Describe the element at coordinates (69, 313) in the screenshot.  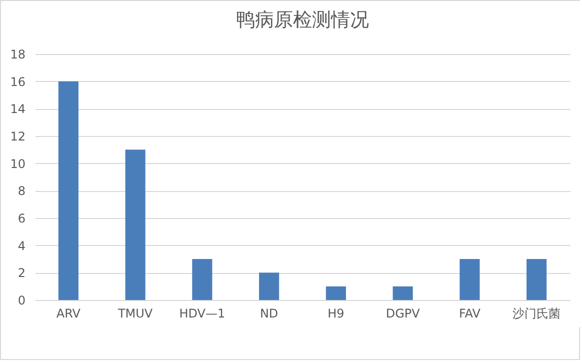
I see `x-tick-label: ARV` at that location.